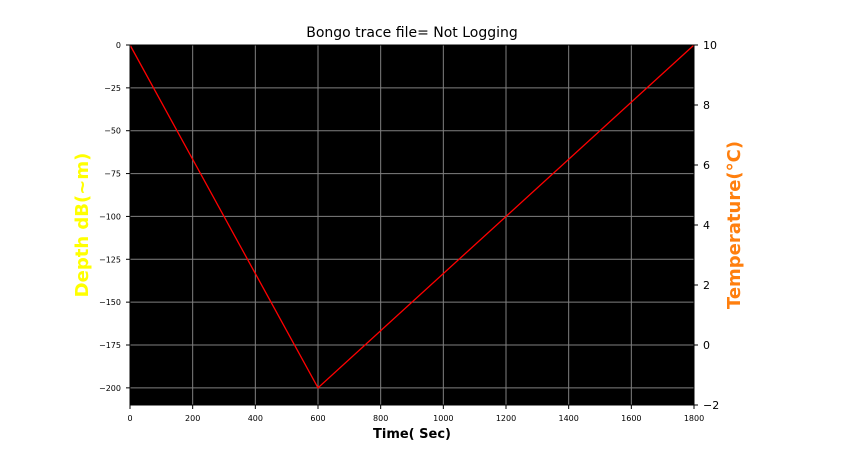  What do you see at coordinates (694, 418) in the screenshot?
I see `x-tick-label: 1800` at bounding box center [694, 418].